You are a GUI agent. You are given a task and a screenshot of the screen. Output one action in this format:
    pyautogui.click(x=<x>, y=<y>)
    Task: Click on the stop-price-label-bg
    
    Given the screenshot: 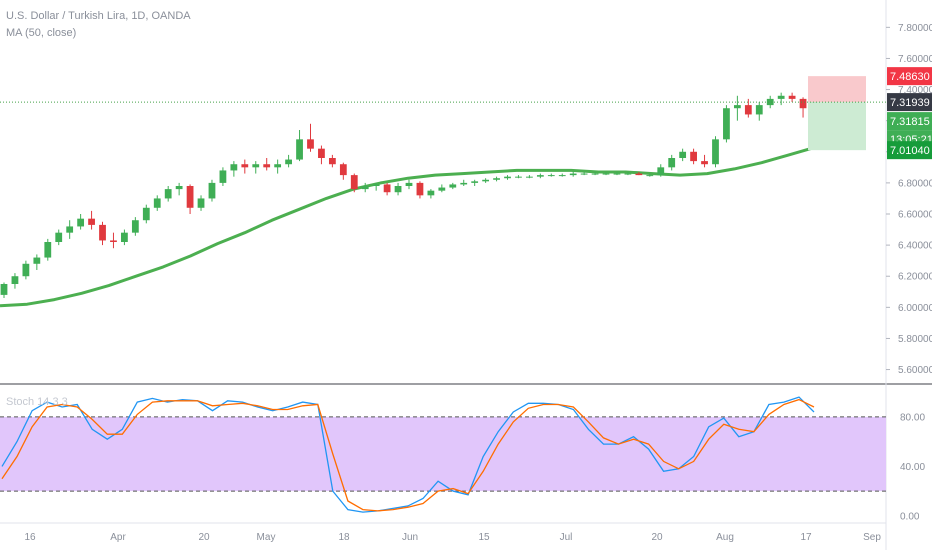 What is the action you would take?
    pyautogui.click(x=909, y=150)
    